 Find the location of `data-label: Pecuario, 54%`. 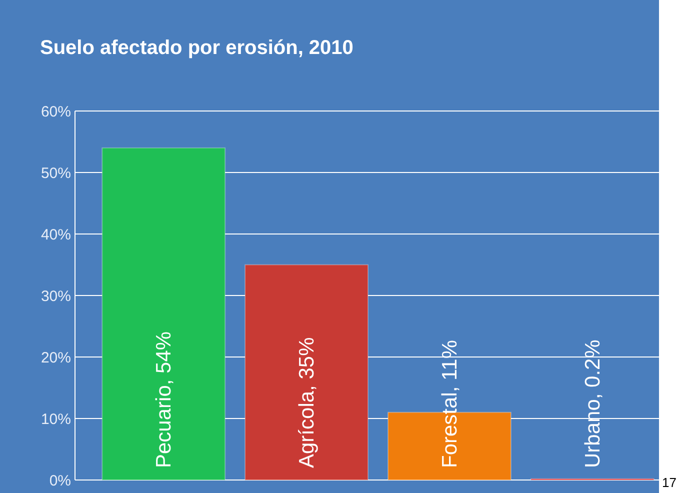

data-label: Pecuario, 54% is located at coordinates (164, 399).